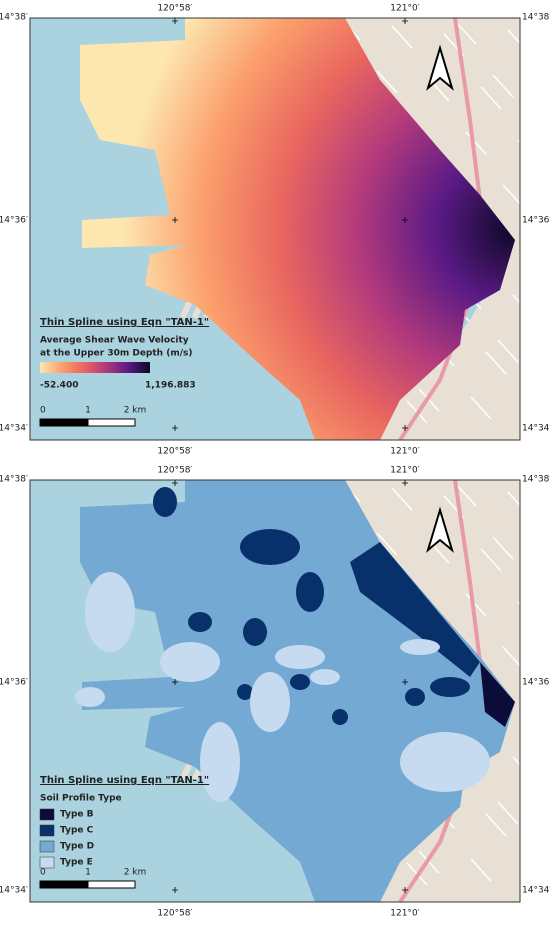 The image size is (550, 928). I want to click on zone-b, so click(497, 694).